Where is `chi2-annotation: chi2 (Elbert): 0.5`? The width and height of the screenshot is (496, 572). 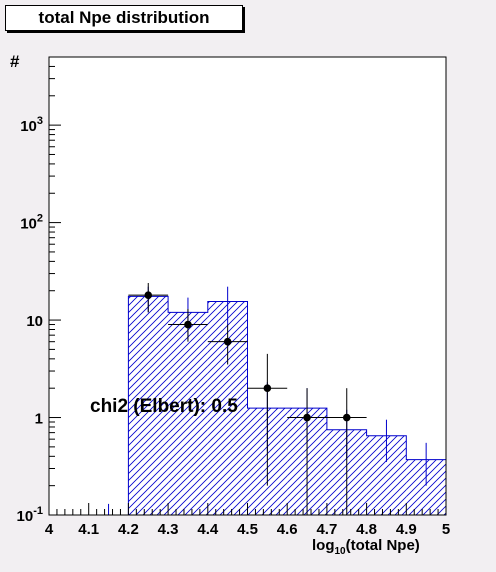
chi2-annotation: chi2 (Elbert): 0.5 is located at coordinates (164, 406).